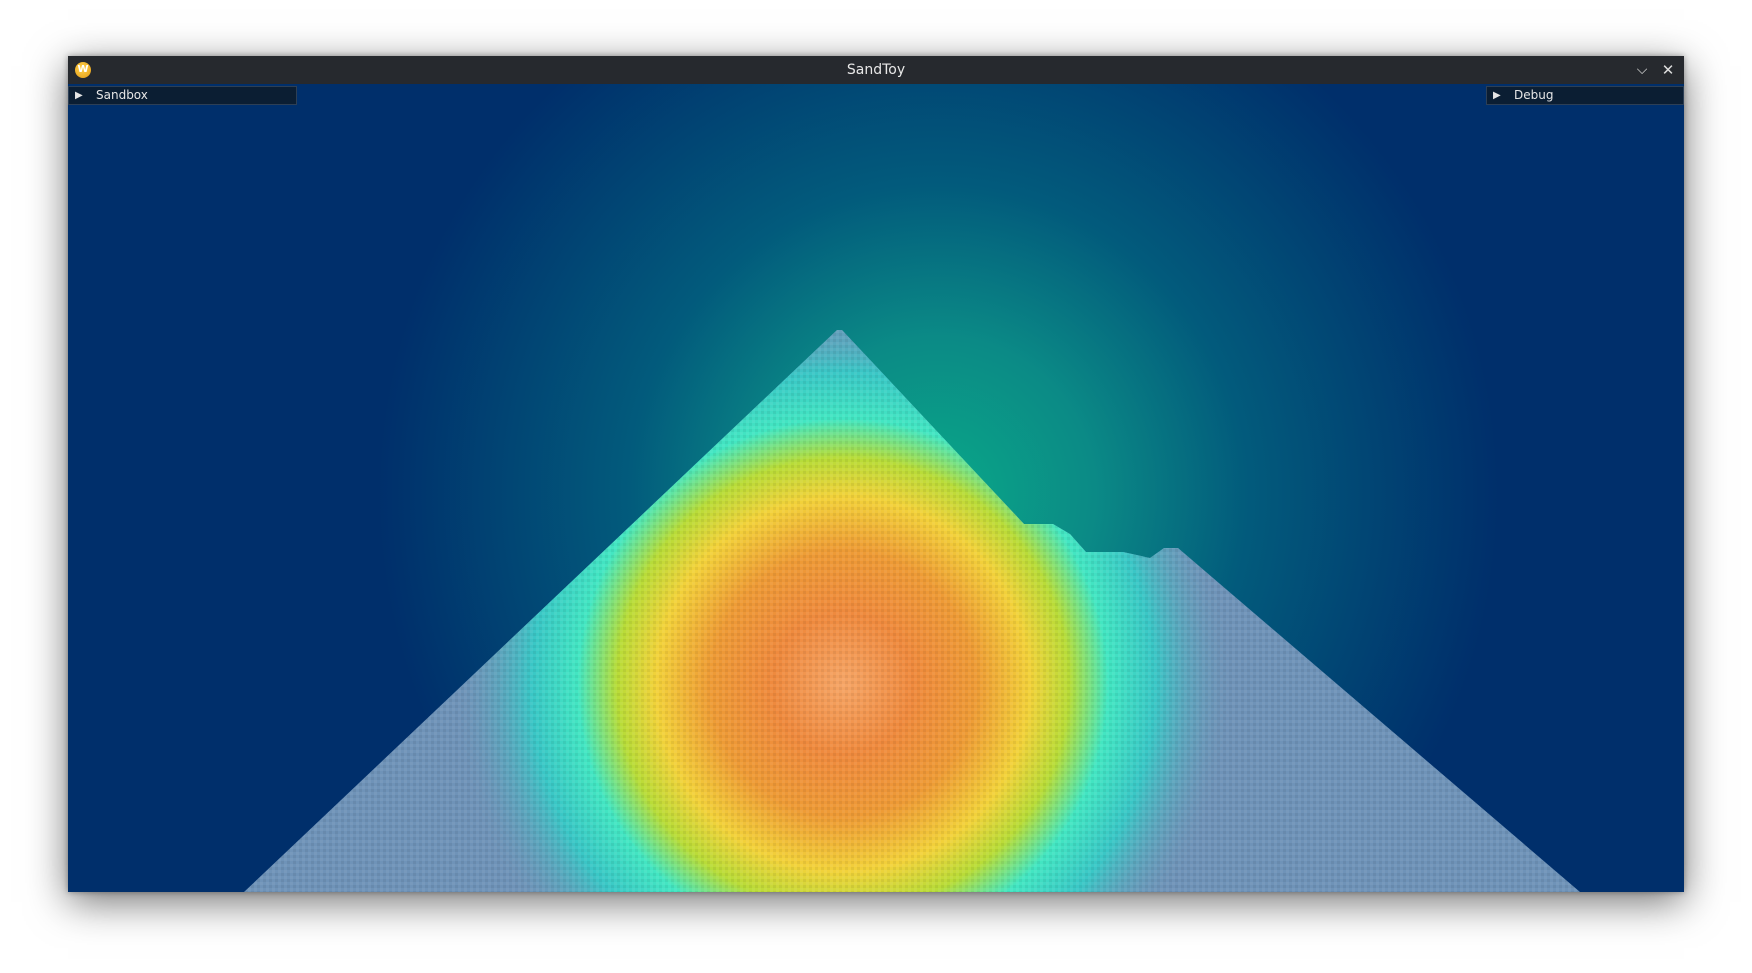 Image resolution: width=1752 pixels, height=973 pixels. Describe the element at coordinates (1585, 95) in the screenshot. I see `debug-panel-header: ▶ Debug` at that location.